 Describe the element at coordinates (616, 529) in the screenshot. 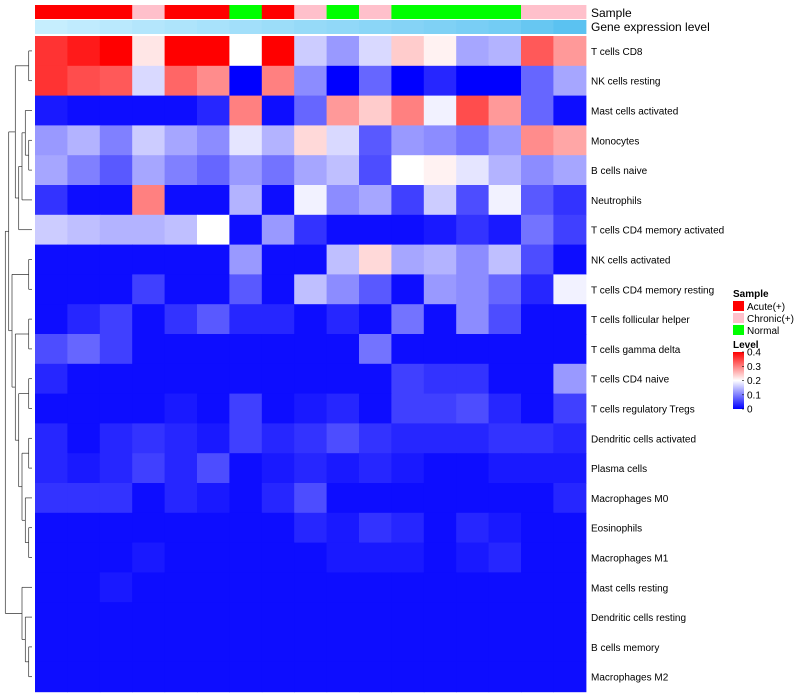

I see `row-label: Eosinophils` at that location.